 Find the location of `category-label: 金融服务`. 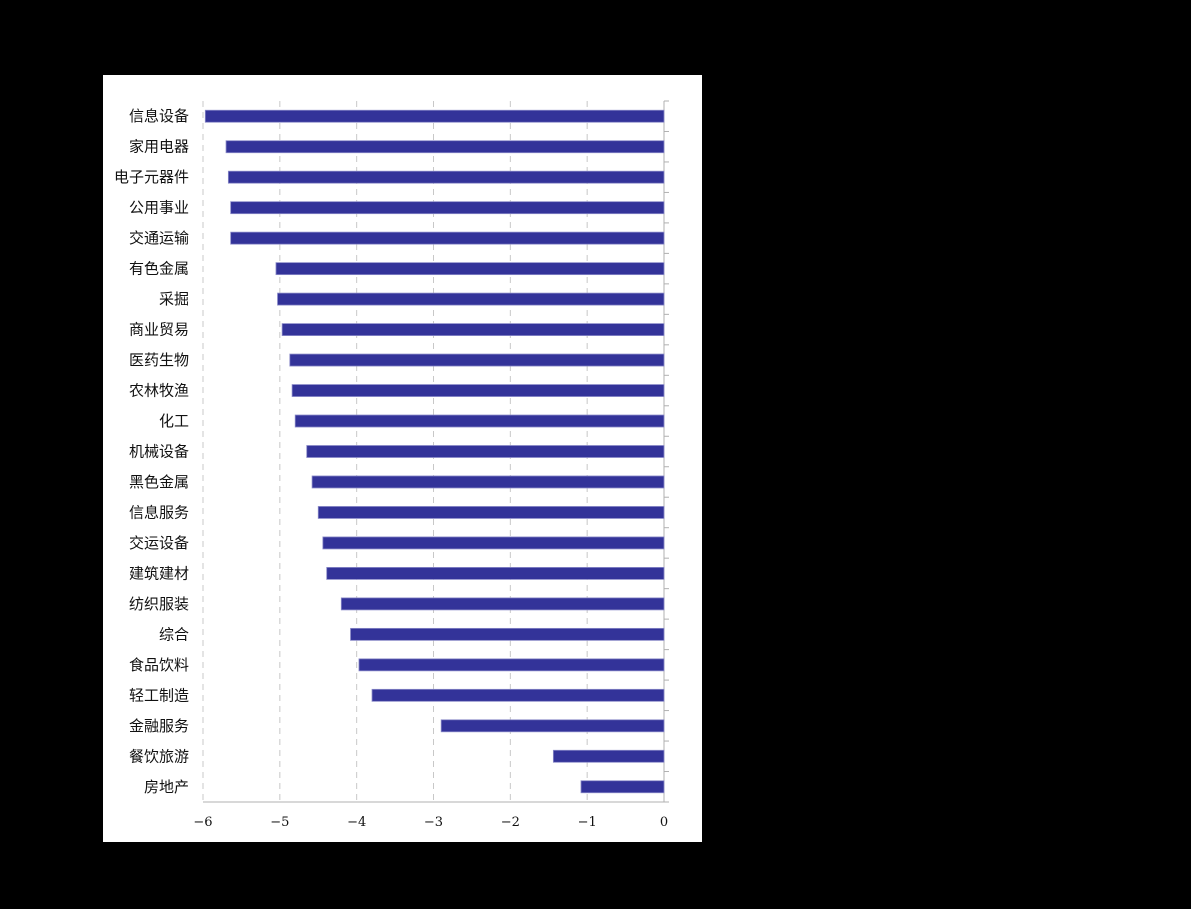

category-label: 金融服务 is located at coordinates (159, 726).